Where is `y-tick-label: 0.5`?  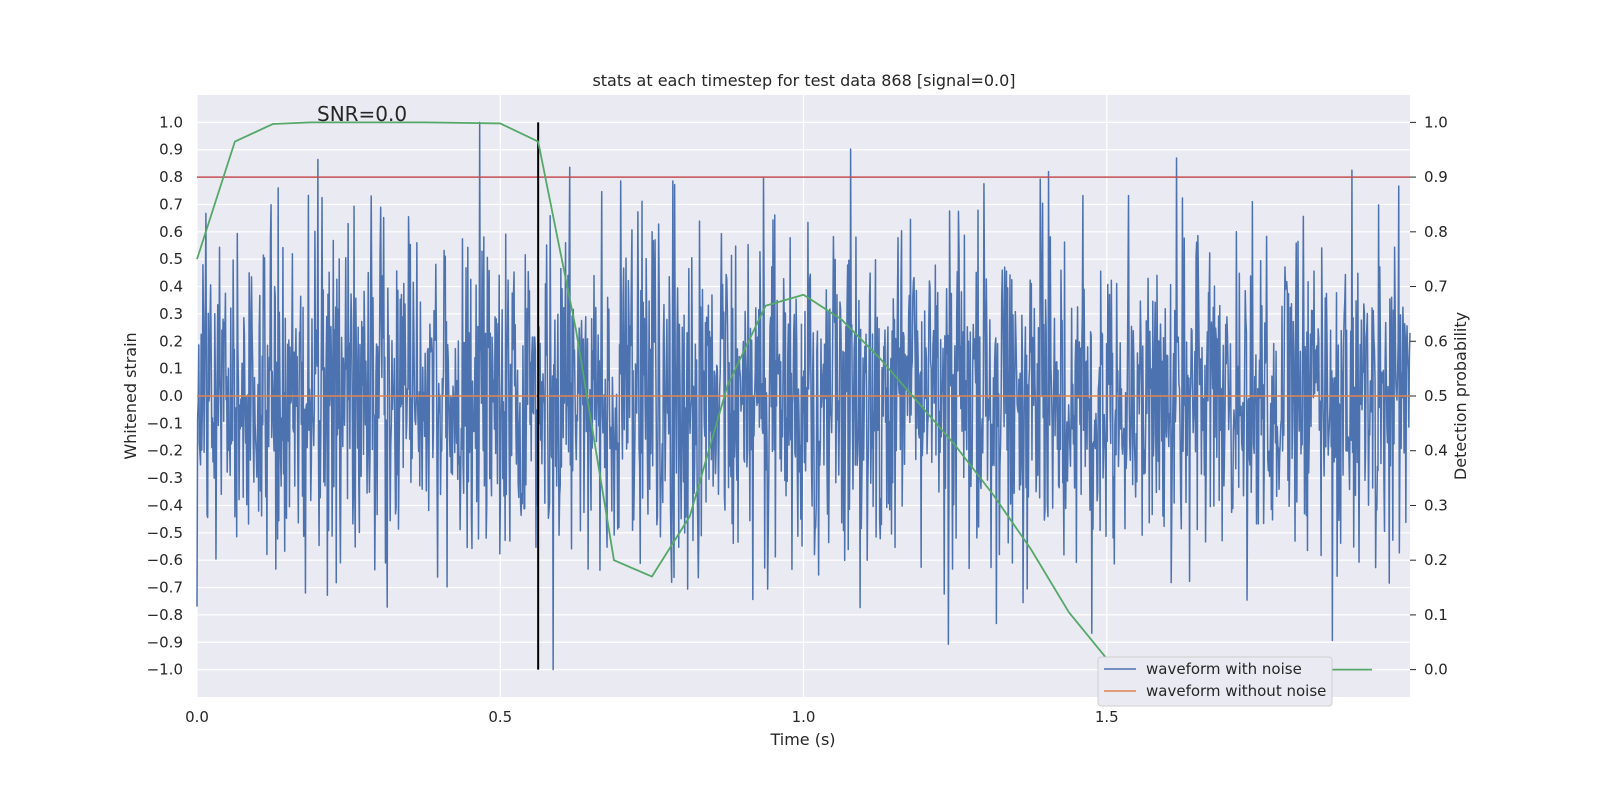
y-tick-label: 0.5 is located at coordinates (171, 259).